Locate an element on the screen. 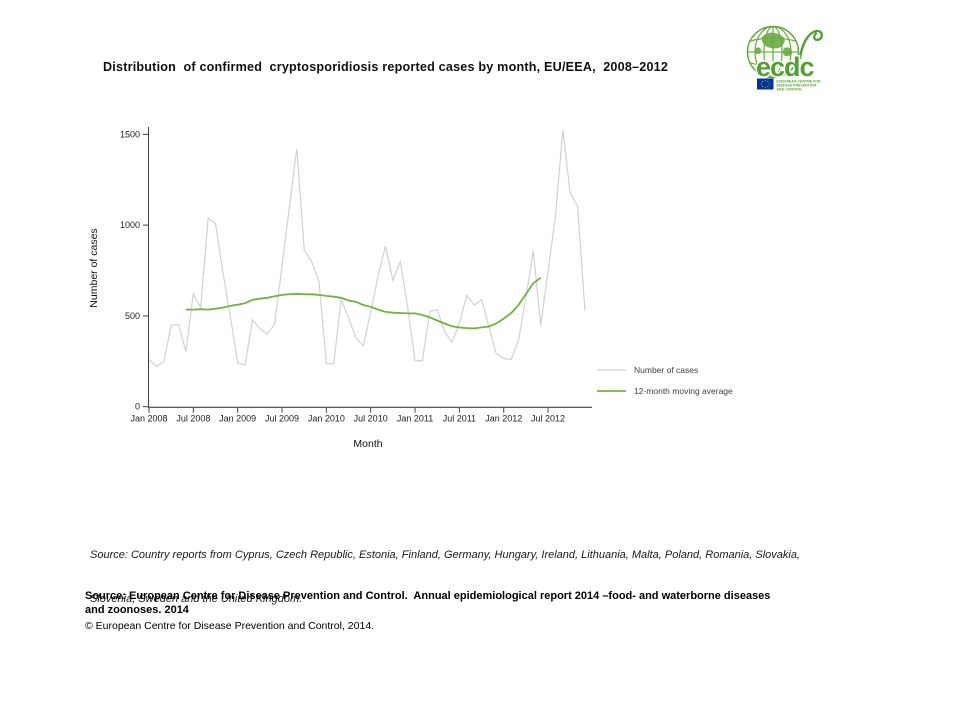 The width and height of the screenshot is (960, 720). country-source-line: Slovenia, Sweden and the United Kingdom. is located at coordinates (196, 598).